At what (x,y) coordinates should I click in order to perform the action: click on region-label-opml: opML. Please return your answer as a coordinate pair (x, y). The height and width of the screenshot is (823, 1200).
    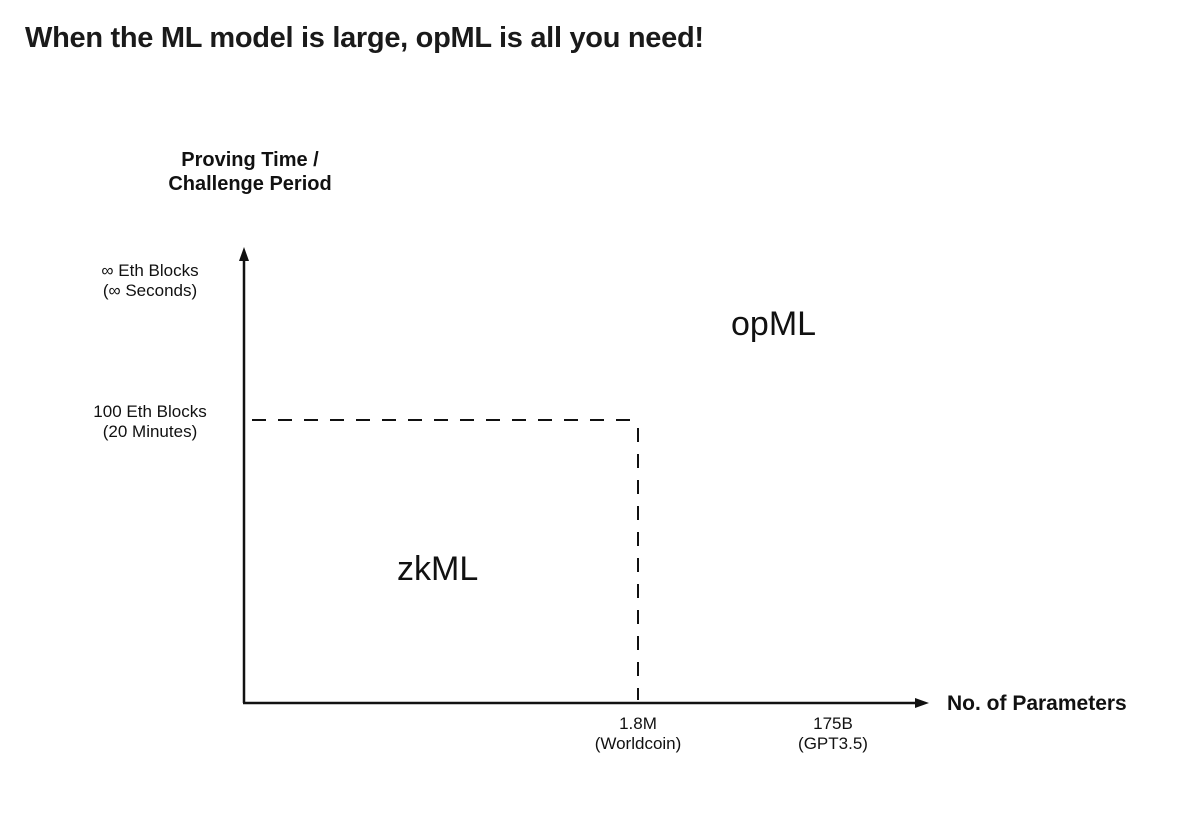
    Looking at the image, I should click on (774, 324).